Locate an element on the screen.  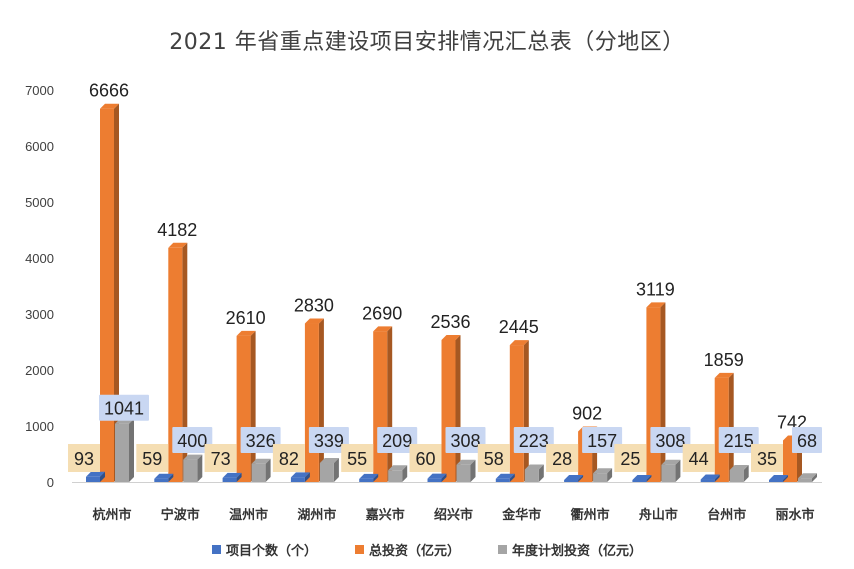
data-label-series-3: 215 is located at coordinates (739, 441).